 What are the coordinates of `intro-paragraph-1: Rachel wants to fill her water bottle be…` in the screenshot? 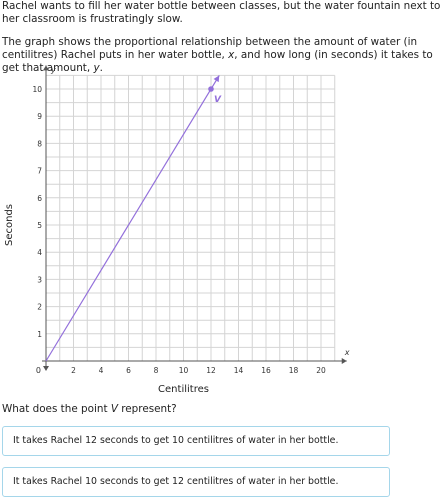 It's located at (221, 12).